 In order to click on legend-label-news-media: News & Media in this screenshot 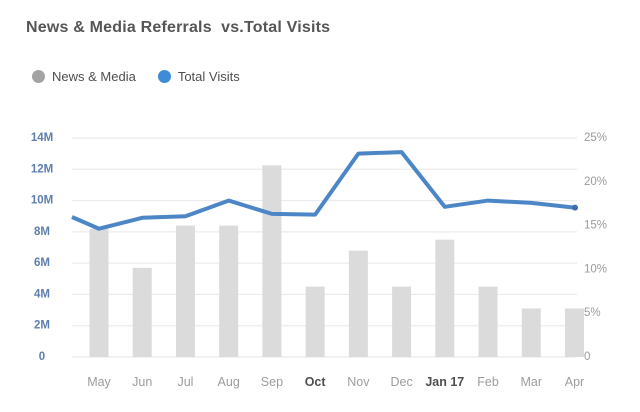, I will do `click(94, 76)`.